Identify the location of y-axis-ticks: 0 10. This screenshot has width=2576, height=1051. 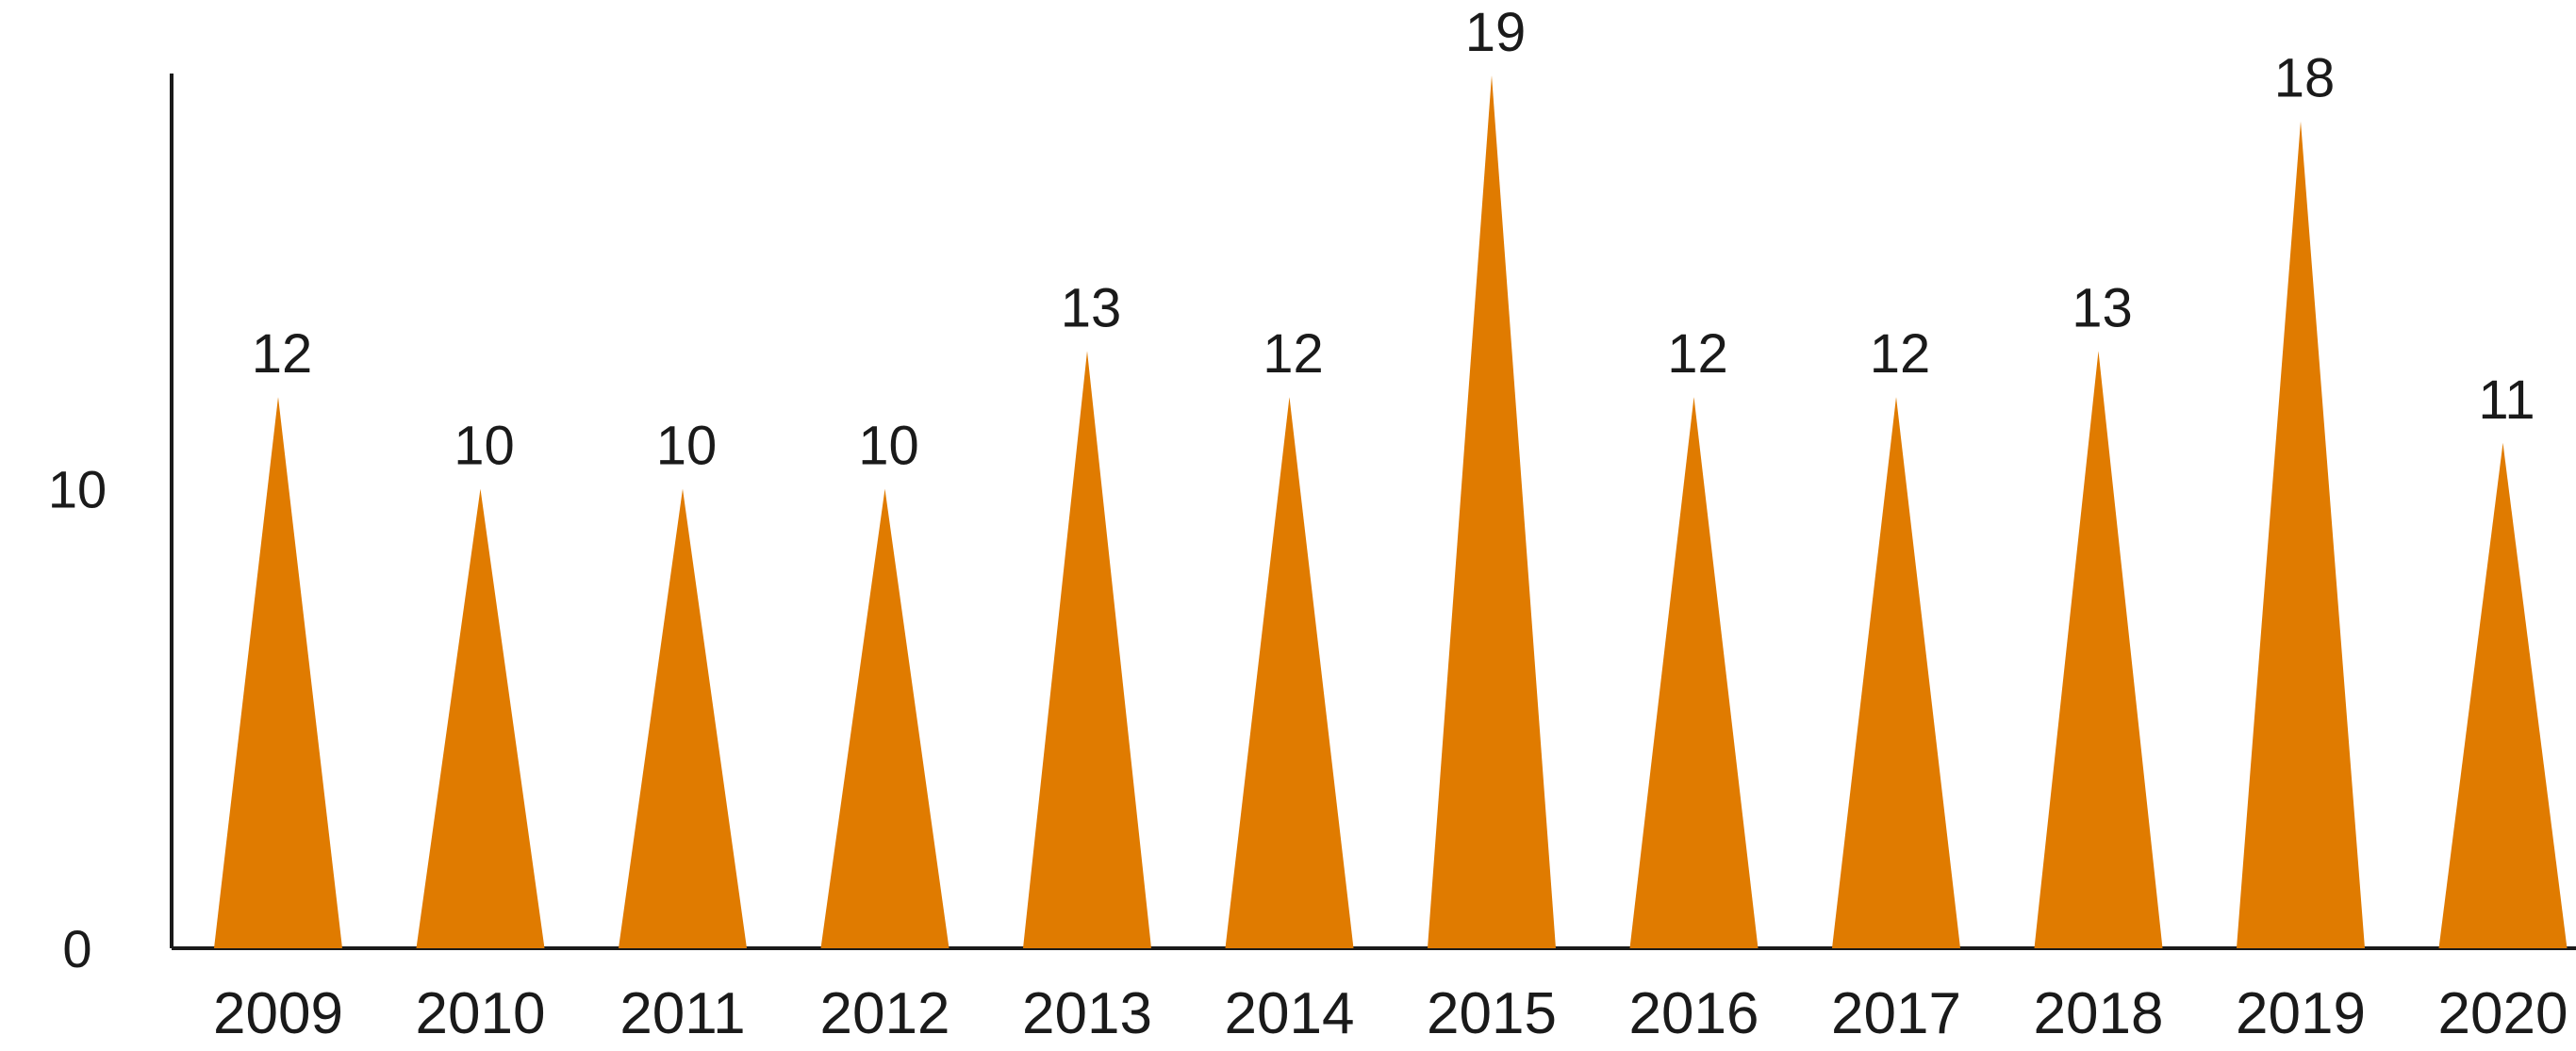
(77, 719).